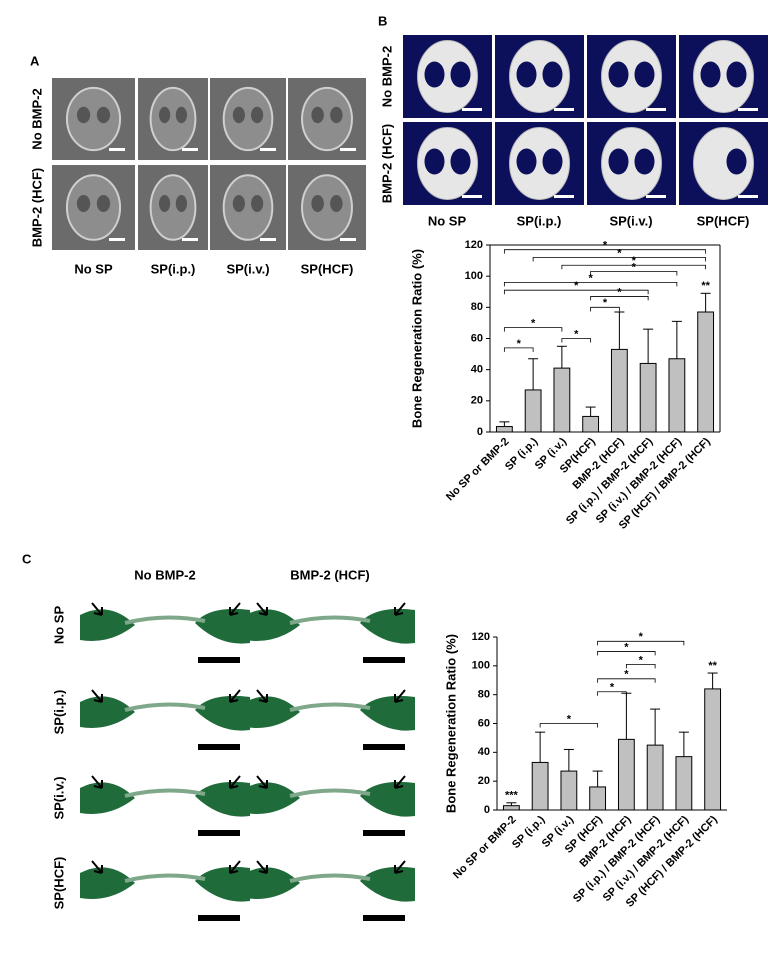  I want to click on row-label: SP(HCF), so click(58, 883).